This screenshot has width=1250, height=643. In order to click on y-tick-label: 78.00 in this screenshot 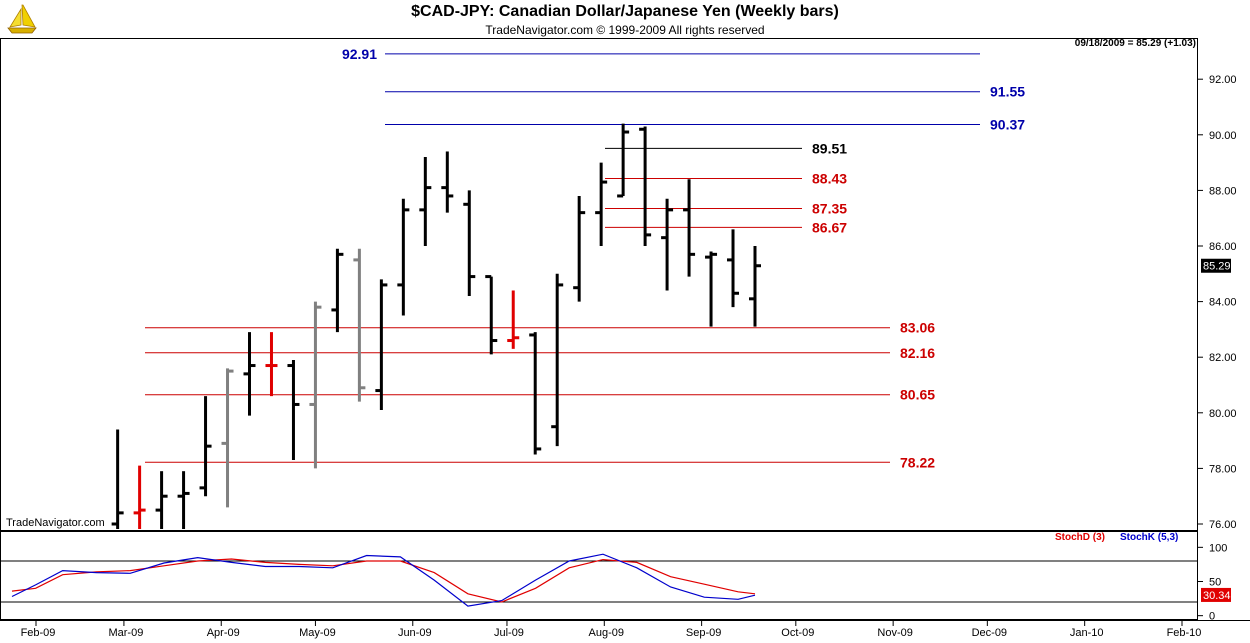, I will do `click(1223, 469)`.